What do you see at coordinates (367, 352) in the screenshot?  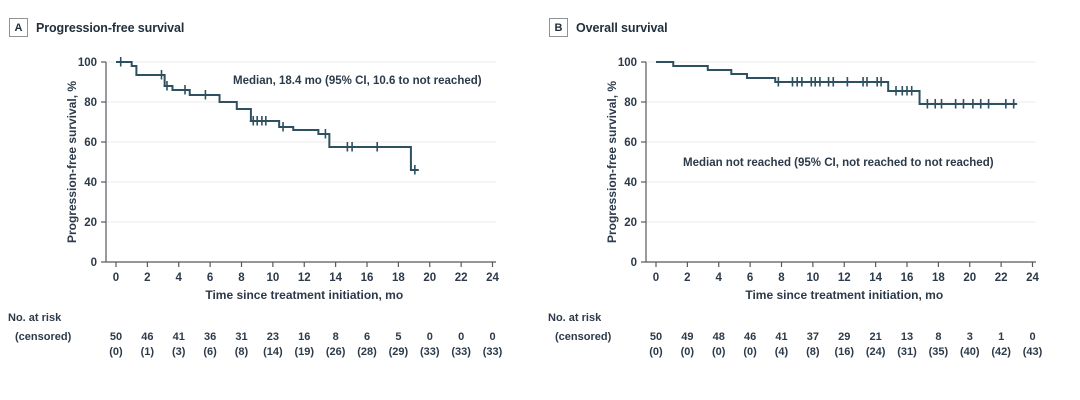 I see `svg-text: (28)` at bounding box center [367, 352].